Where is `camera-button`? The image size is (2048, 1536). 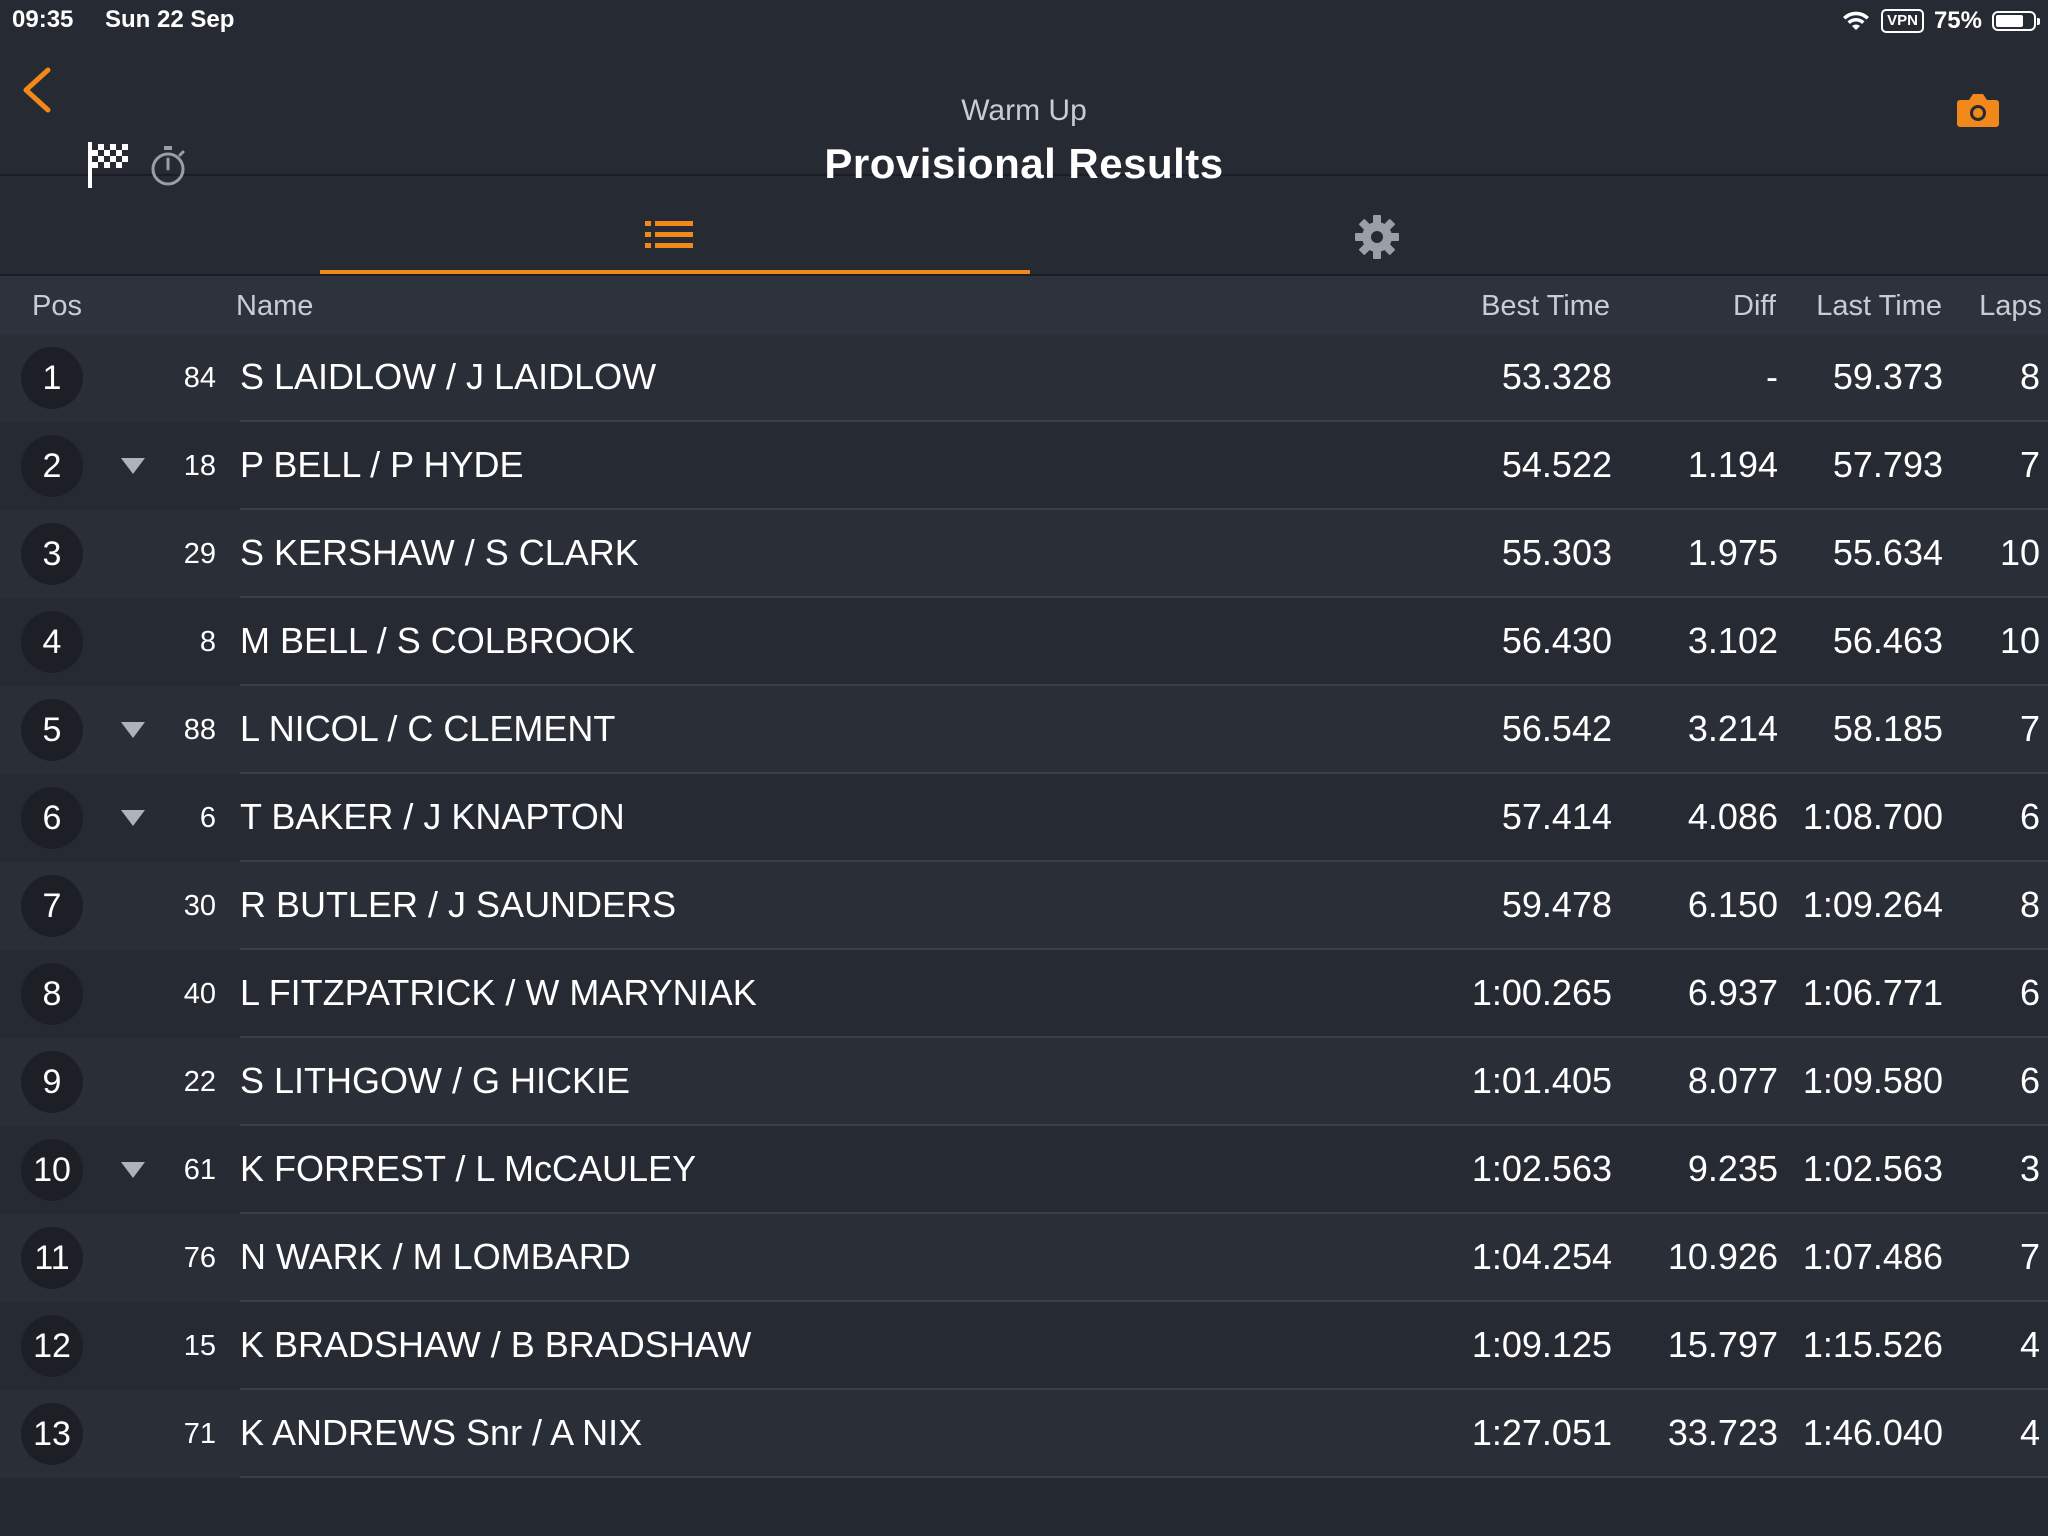
camera-button is located at coordinates (1978, 110).